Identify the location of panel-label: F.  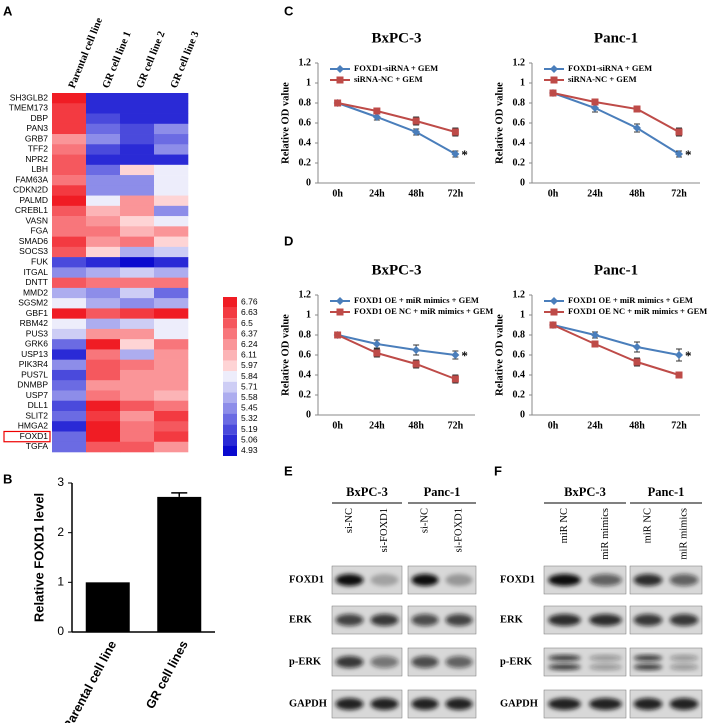
(498, 470).